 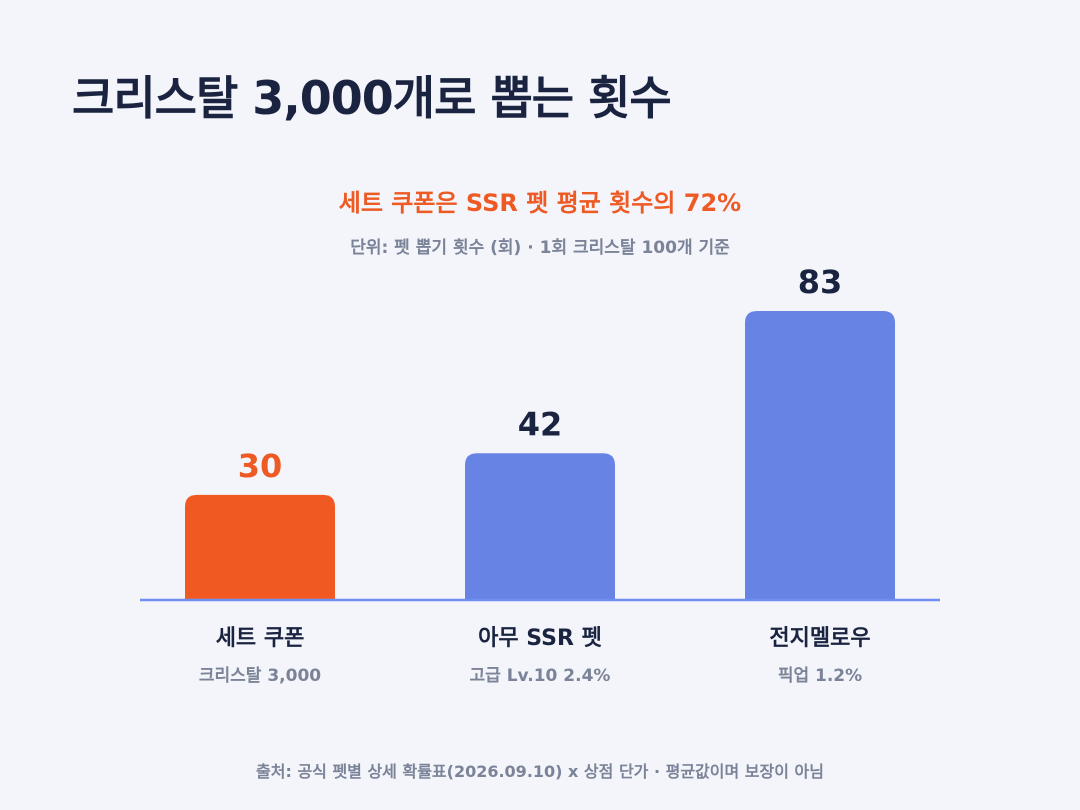 I want to click on category-label-2: 전지멜로우, so click(x=819, y=638).